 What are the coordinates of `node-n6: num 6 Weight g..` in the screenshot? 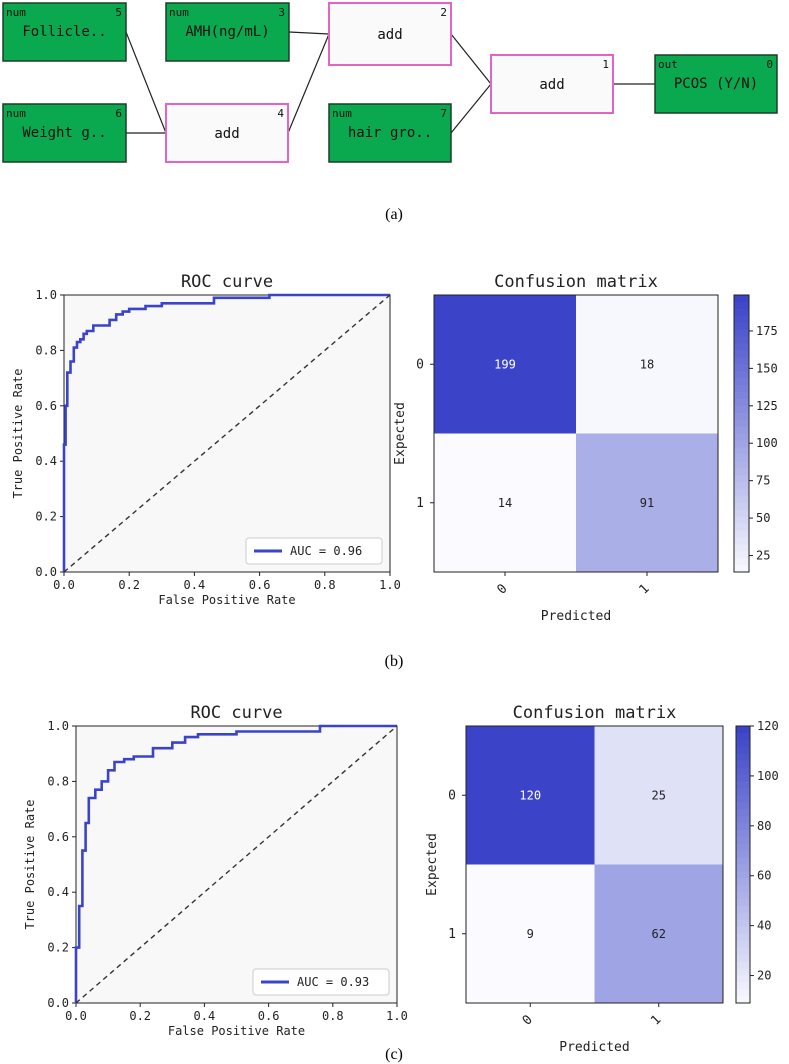 It's located at (64, 133).